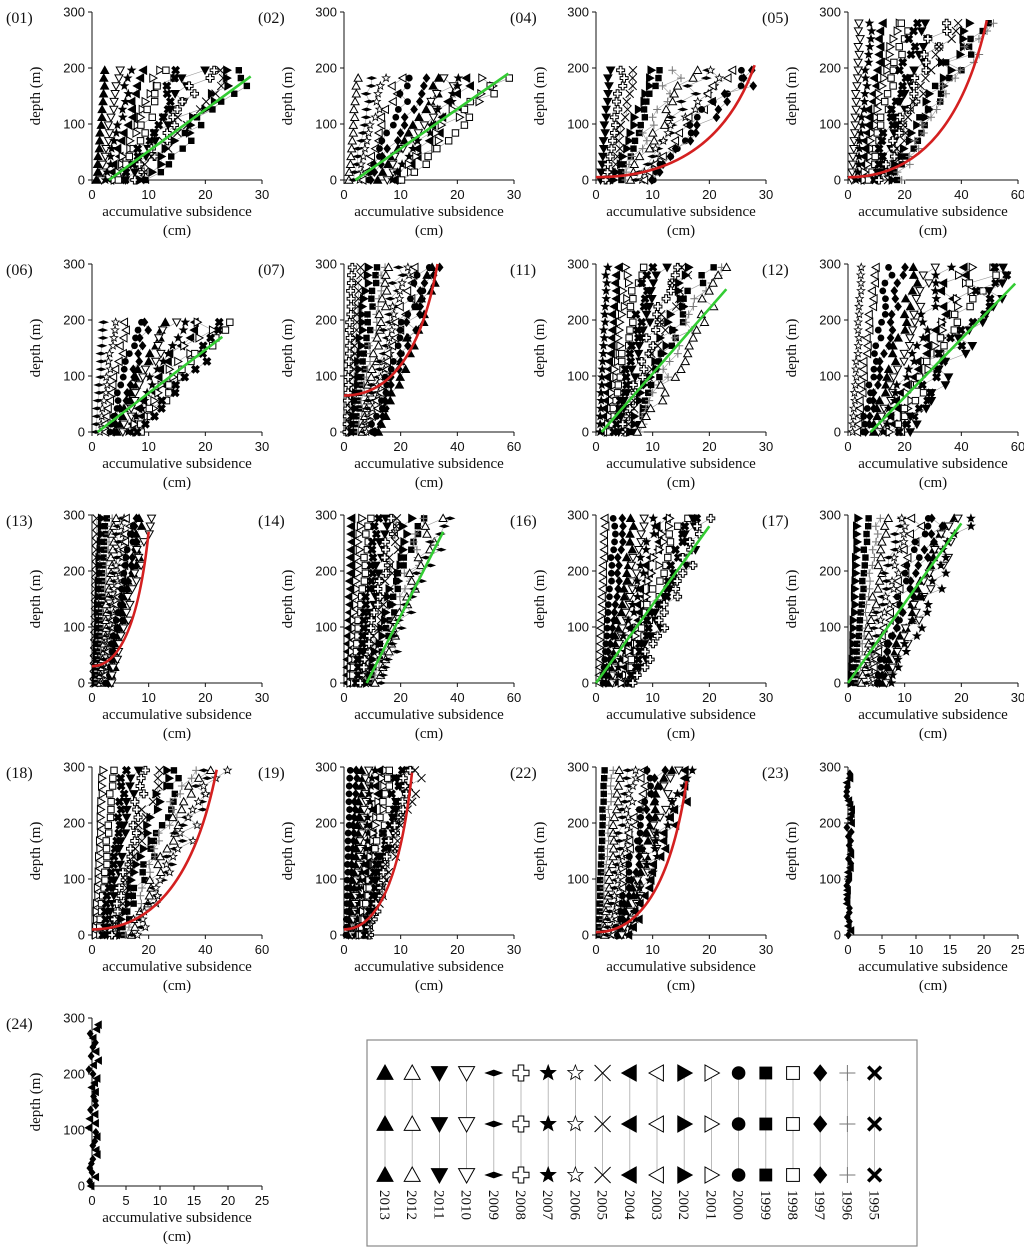  Describe the element at coordinates (262, 697) in the screenshot. I see `x-tick-label: 30` at that location.